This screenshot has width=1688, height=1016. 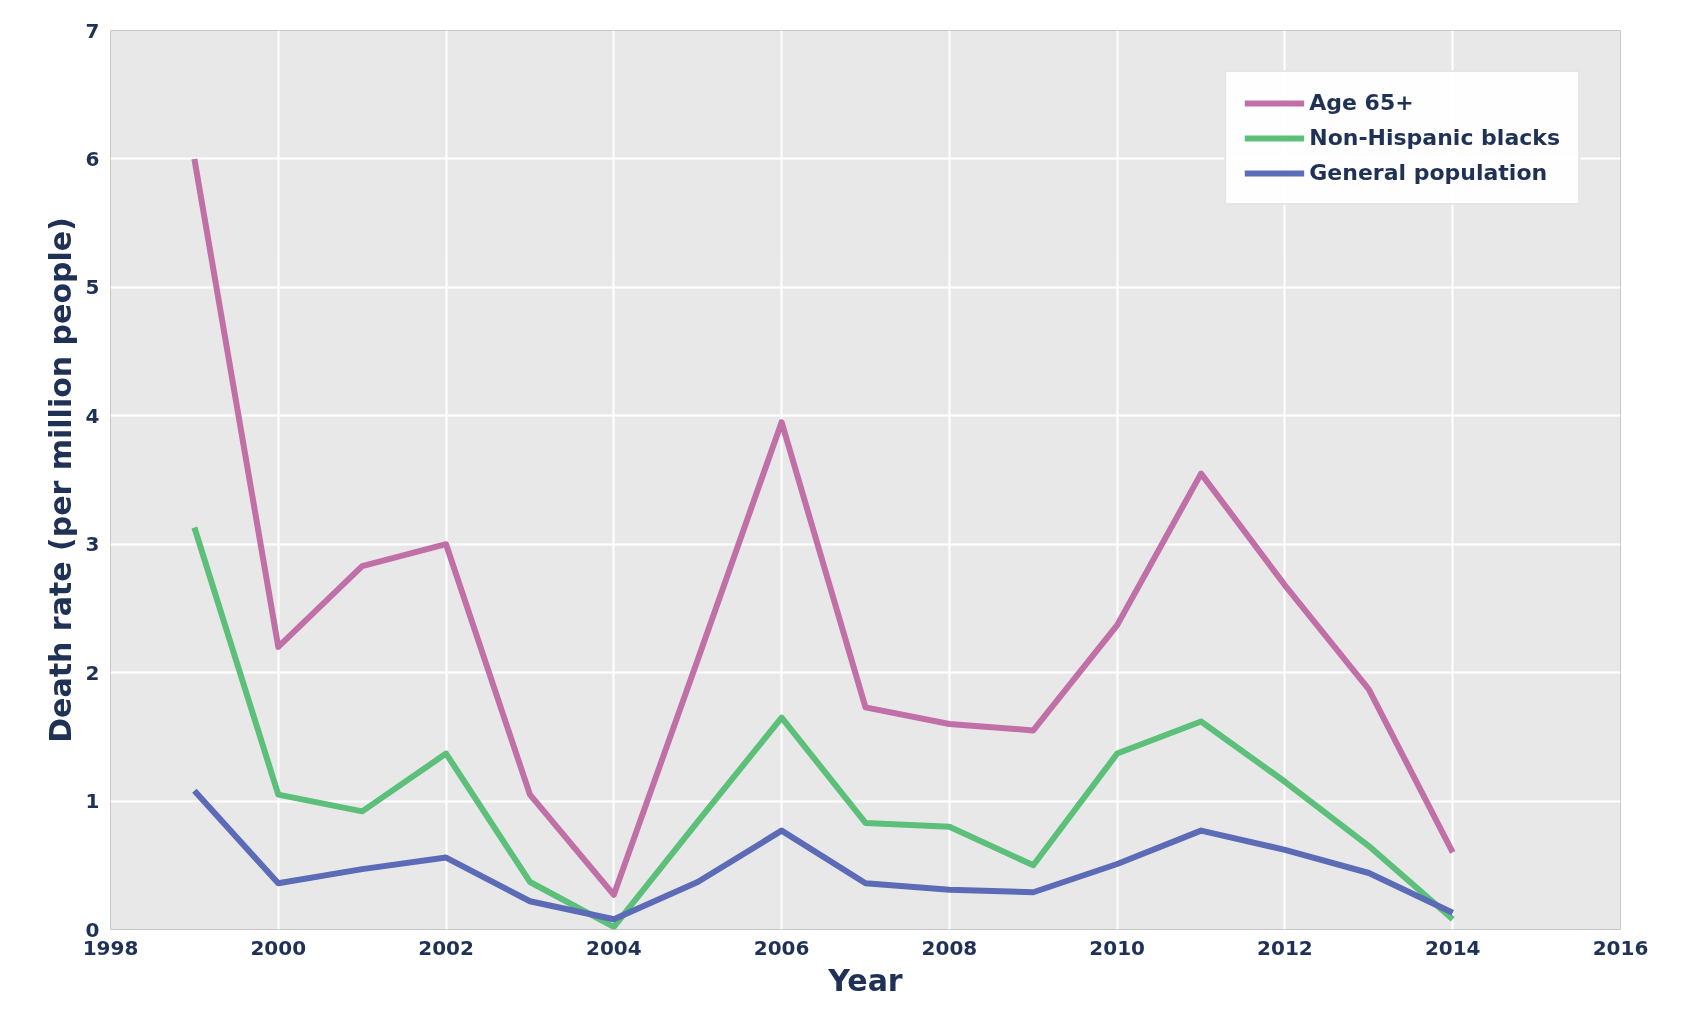 I want to click on x-tick-label: 2002, so click(x=446, y=947).